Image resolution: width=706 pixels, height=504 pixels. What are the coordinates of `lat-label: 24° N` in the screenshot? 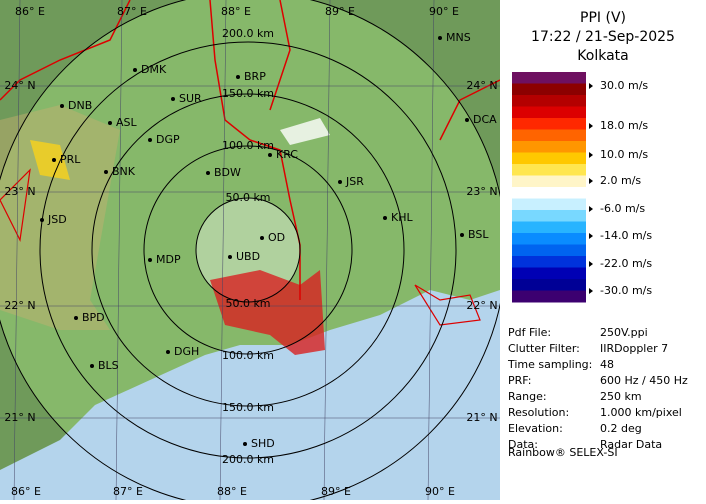 It's located at (19, 85).